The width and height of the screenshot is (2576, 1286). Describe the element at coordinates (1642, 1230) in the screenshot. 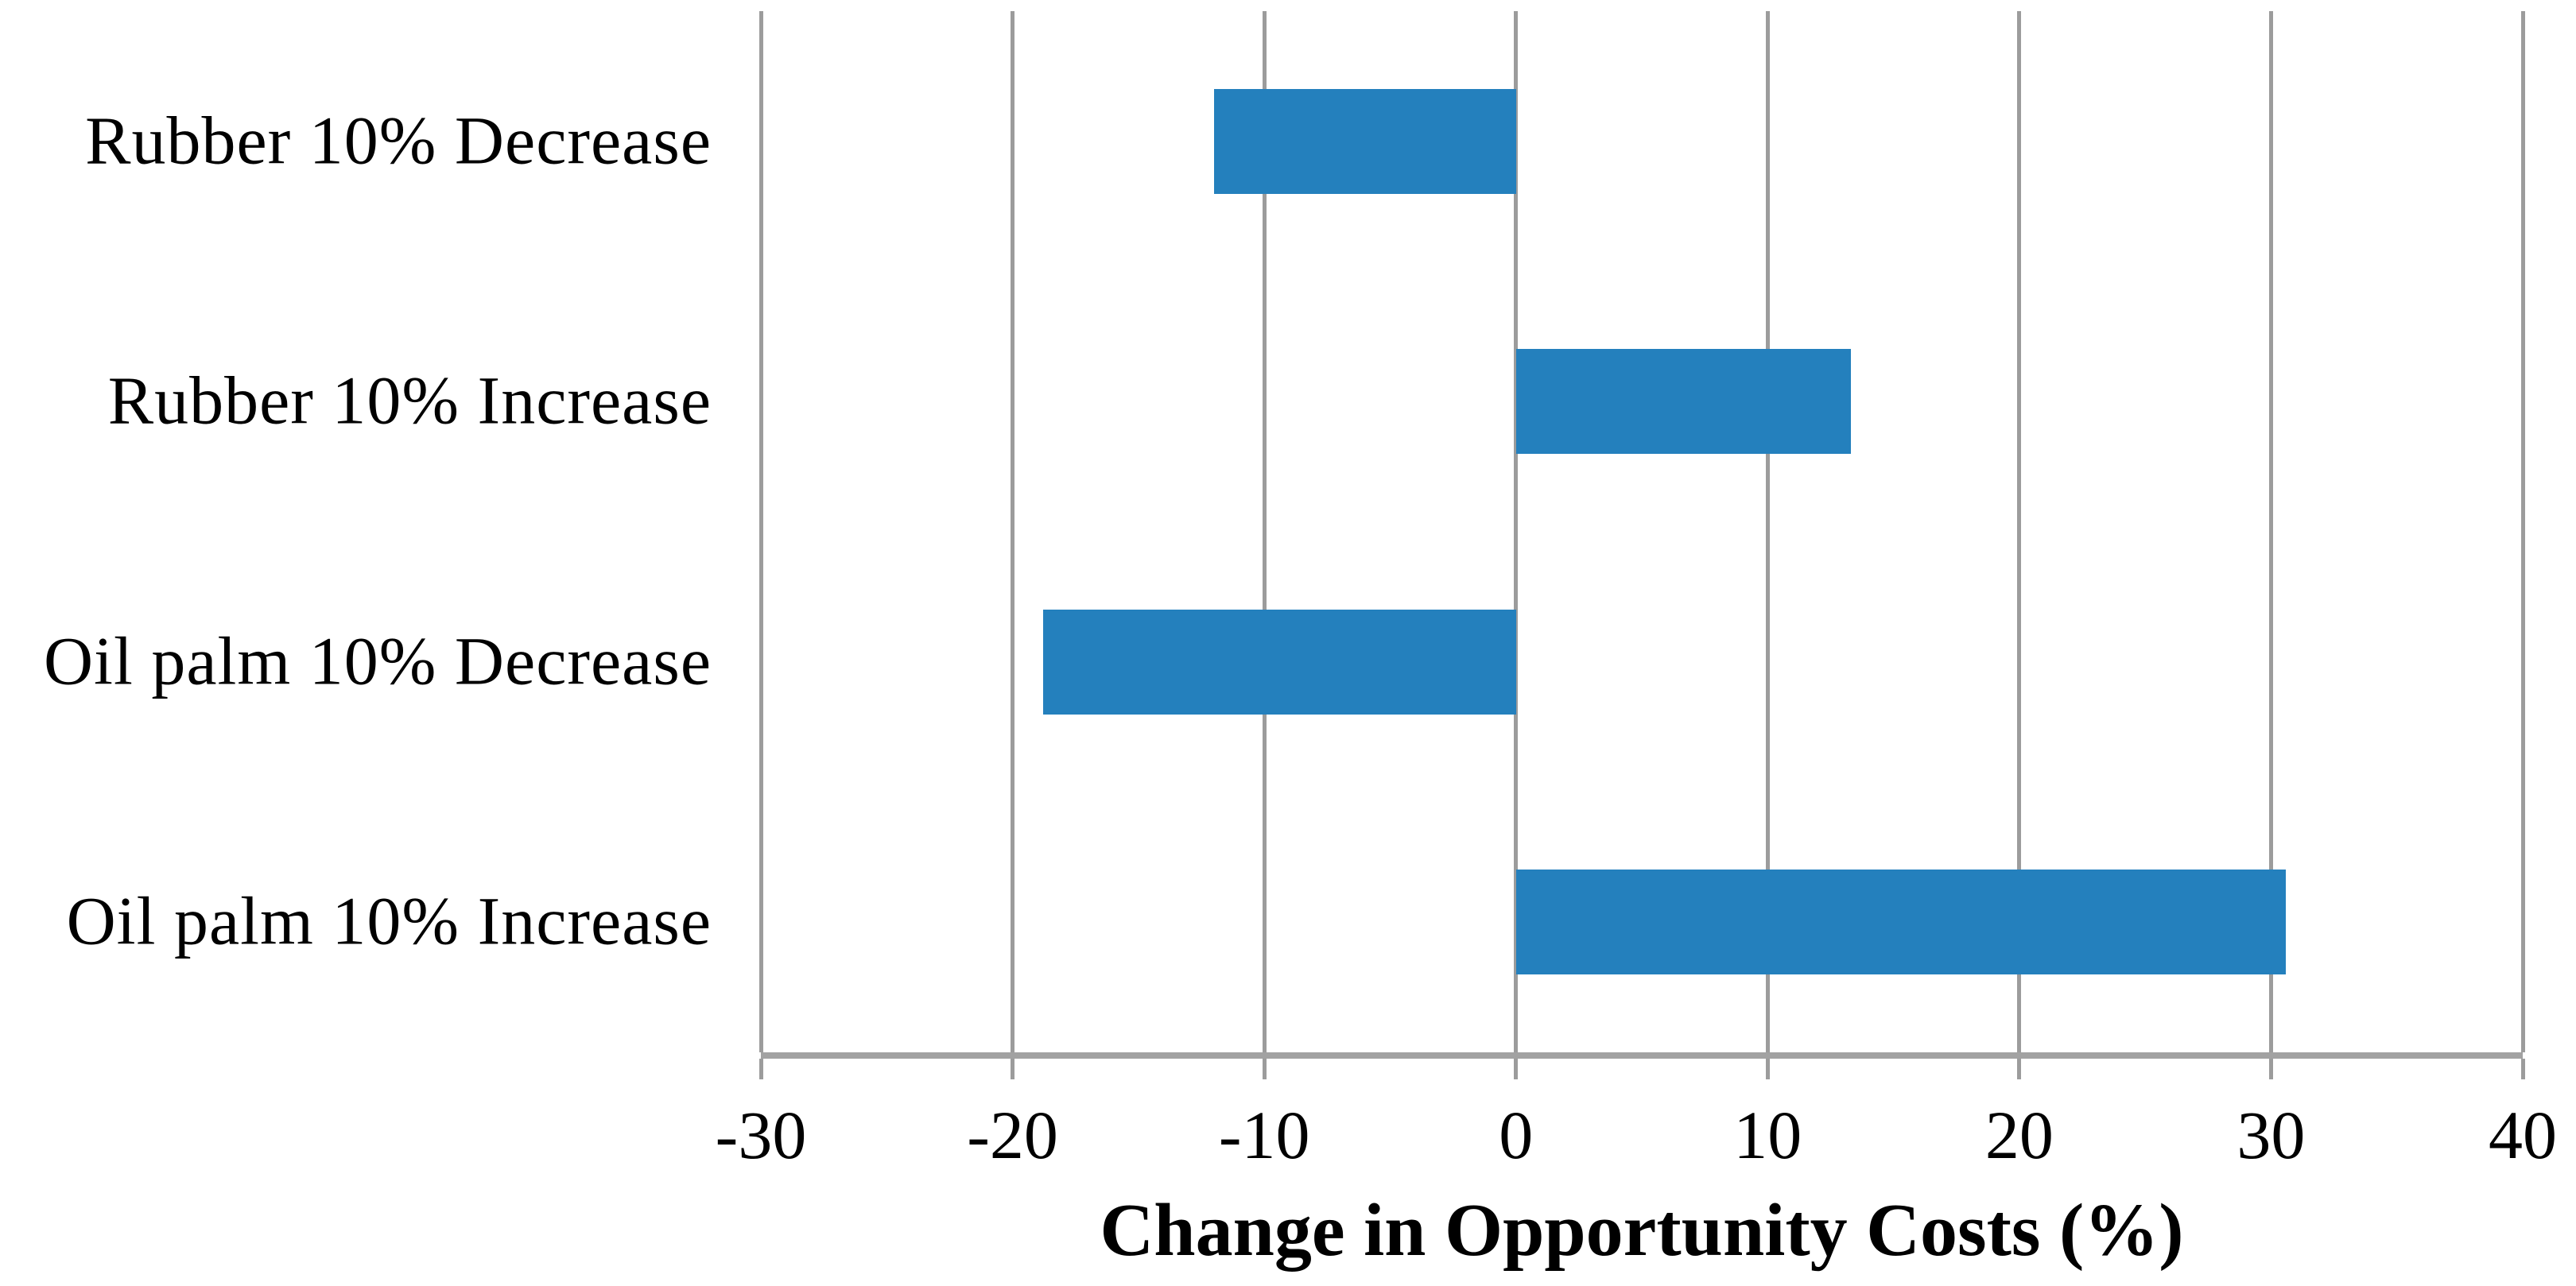

I see `x-axis-title: Change in Opportunity Costs (%)` at that location.